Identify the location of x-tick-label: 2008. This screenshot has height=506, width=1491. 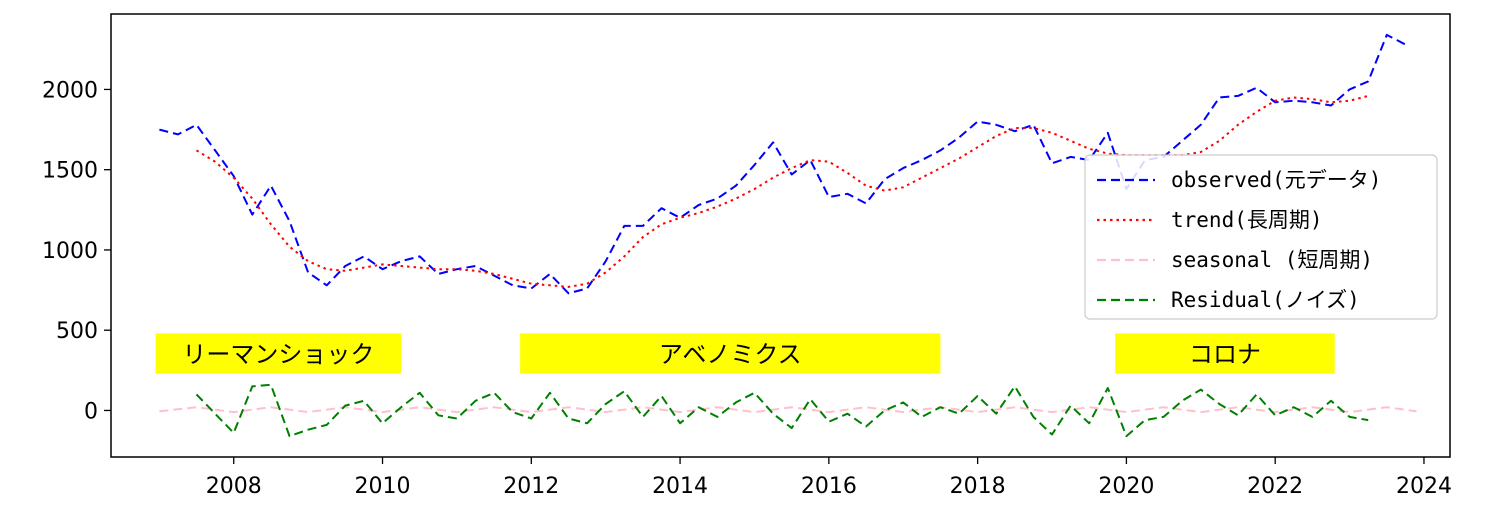
(234, 486).